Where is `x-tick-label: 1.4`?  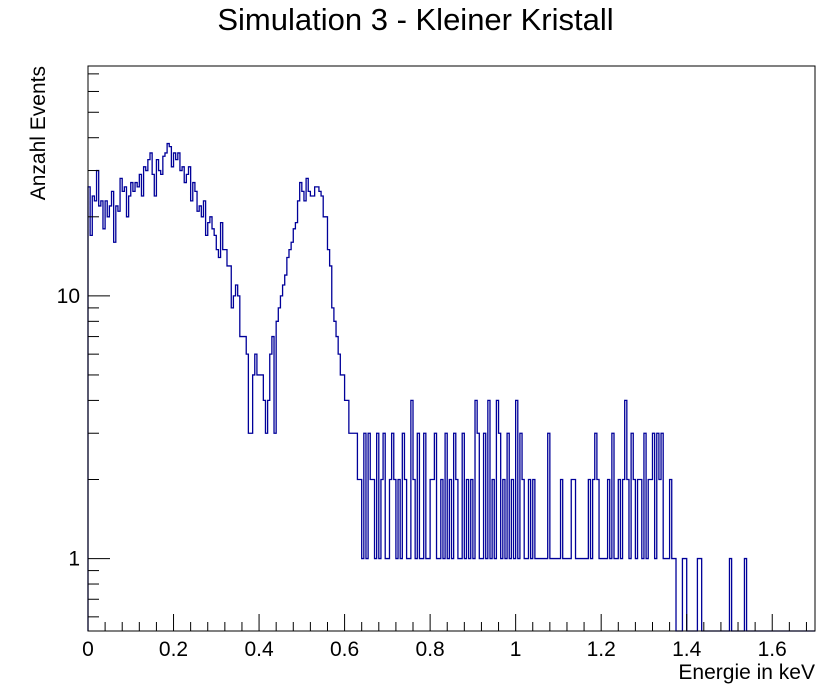
x-tick-label: 1.4 is located at coordinates (687, 649).